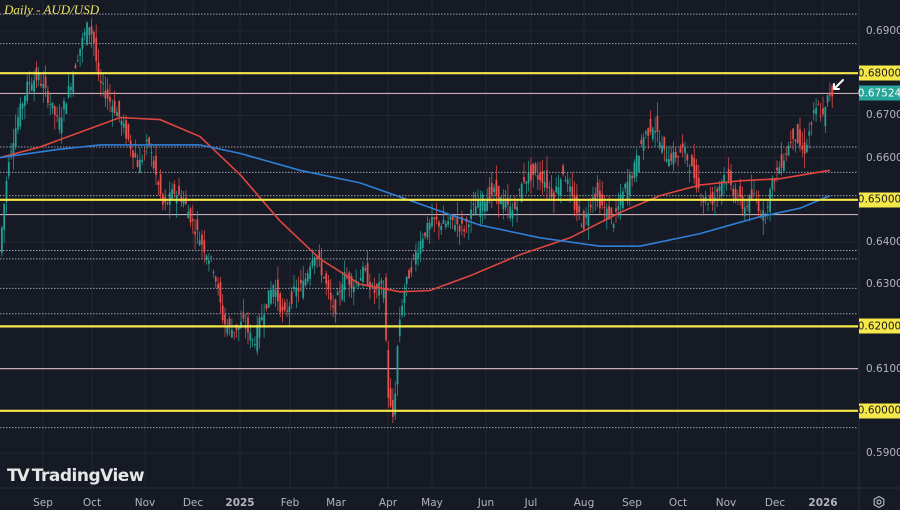 The image size is (900, 510). What do you see at coordinates (878, 200) in the screenshot?
I see `level-price-tag: 0.65000` at bounding box center [878, 200].